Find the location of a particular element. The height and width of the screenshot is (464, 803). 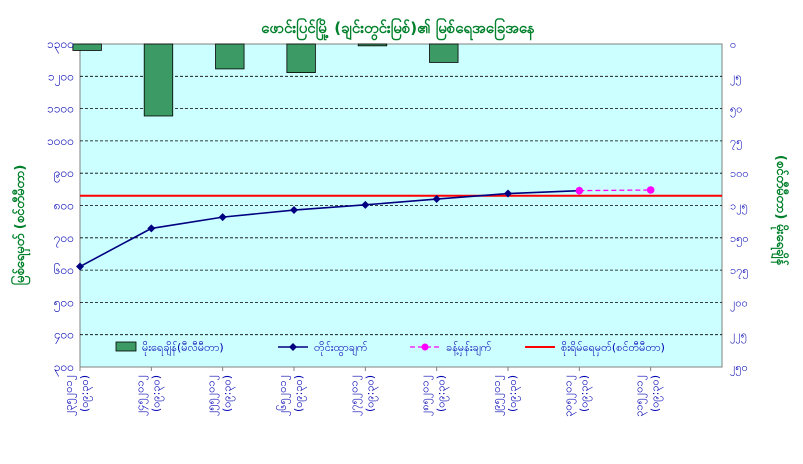

legend-label: စိုးရိမ်ရေမှတ်(စင်တီမီတာ) is located at coordinates (613, 348).